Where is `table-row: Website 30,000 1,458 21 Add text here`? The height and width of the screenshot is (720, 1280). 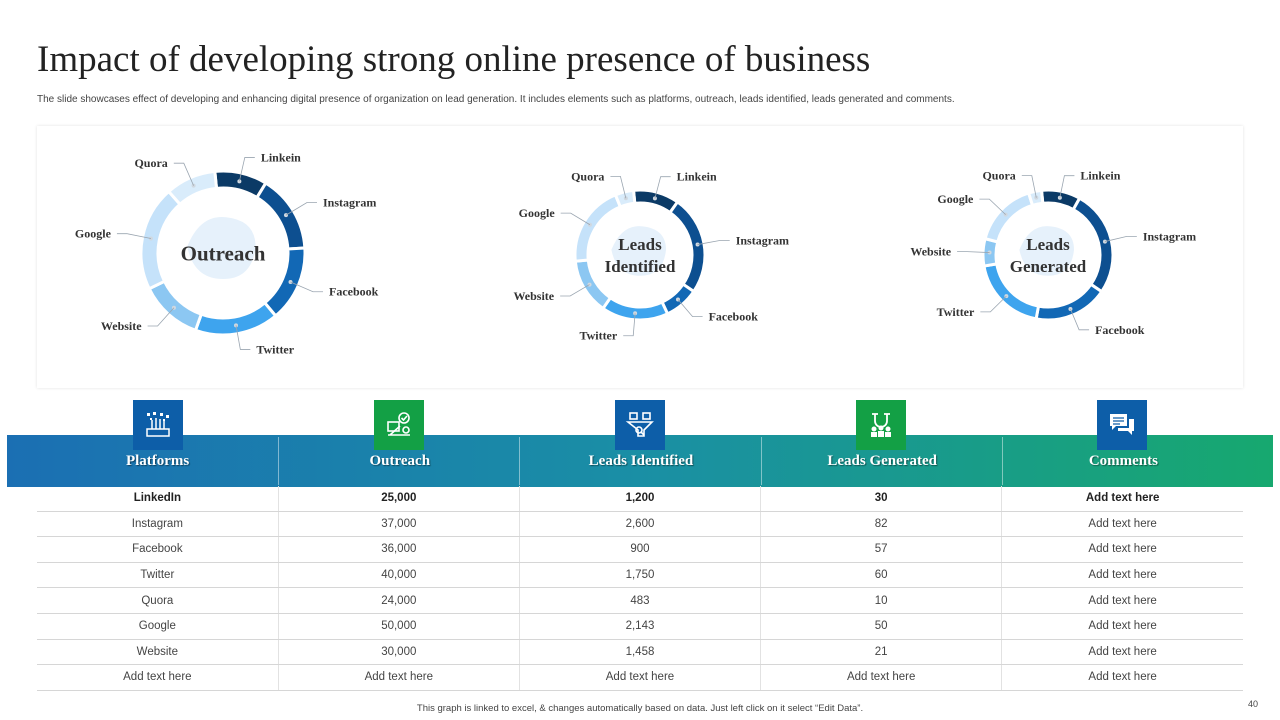 table-row: Website 30,000 1,458 21 Add text here is located at coordinates (640, 652).